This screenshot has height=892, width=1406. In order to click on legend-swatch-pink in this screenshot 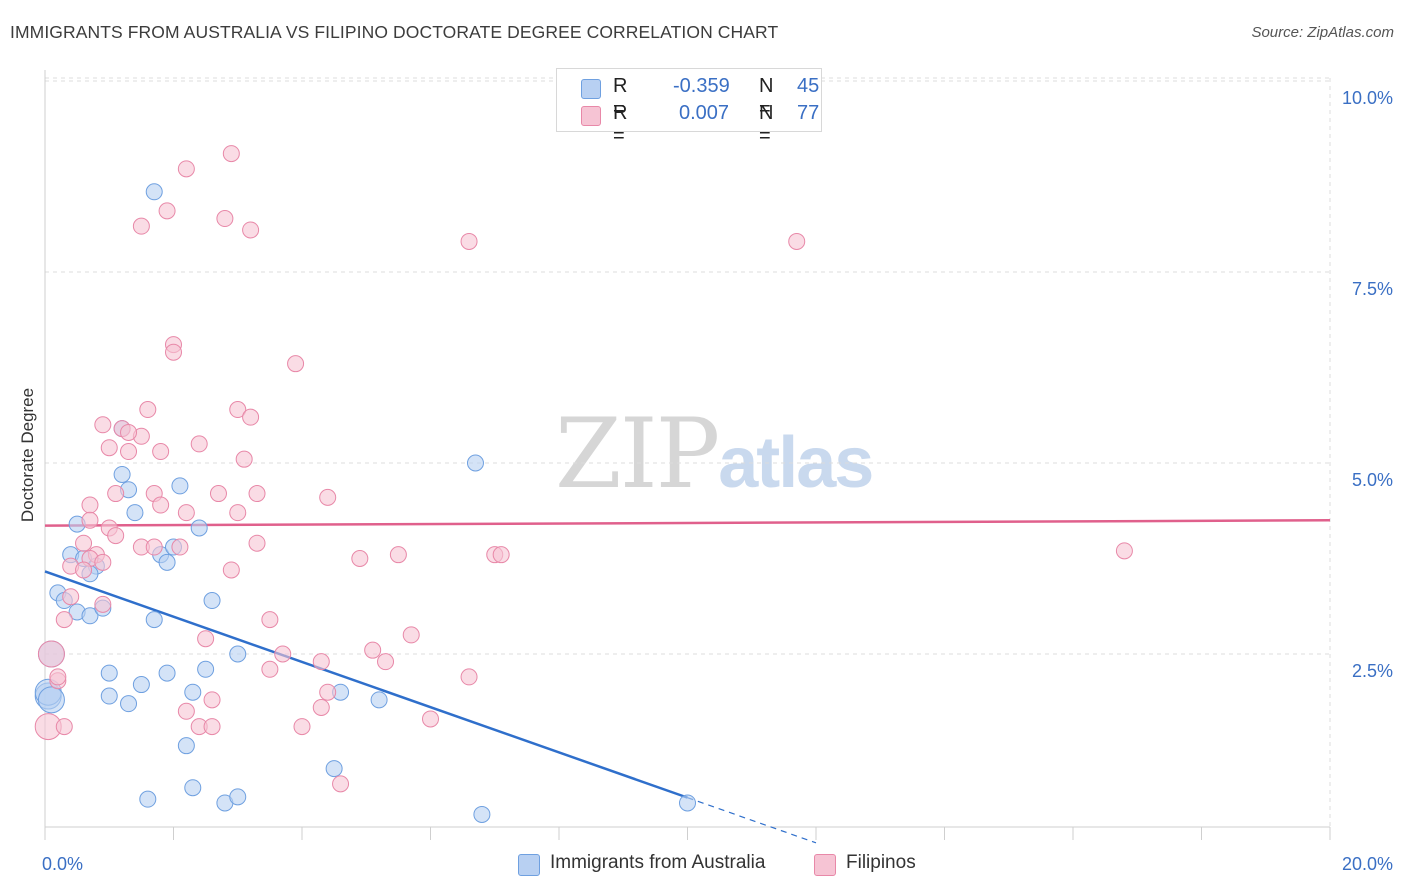, I will do `click(591, 116)`.